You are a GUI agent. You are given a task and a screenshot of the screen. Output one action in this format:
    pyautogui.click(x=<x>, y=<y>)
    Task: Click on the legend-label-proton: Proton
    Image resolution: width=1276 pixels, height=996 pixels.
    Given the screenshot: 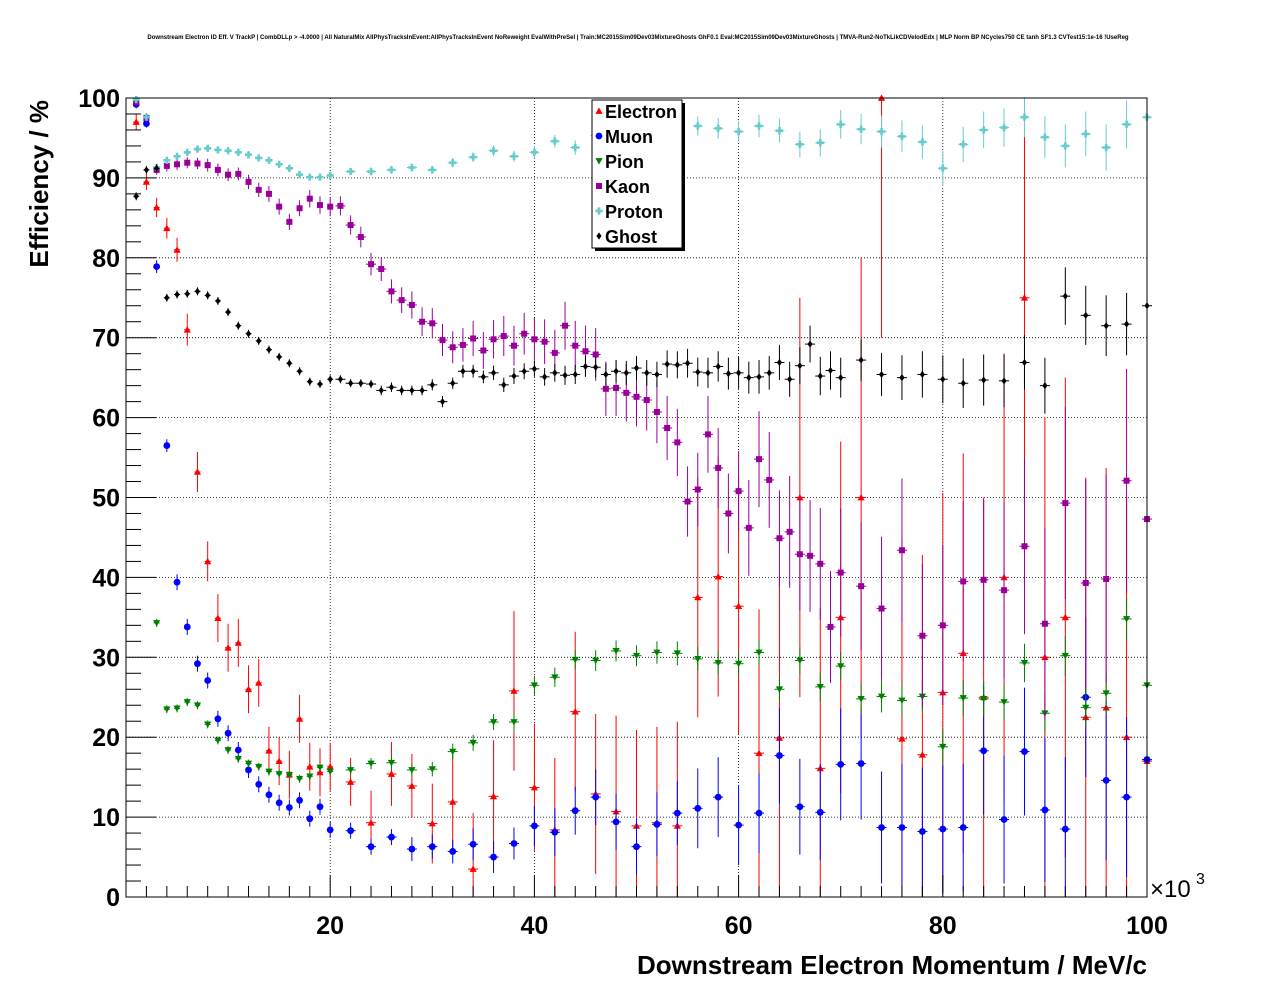 What is the action you would take?
    pyautogui.click(x=634, y=212)
    